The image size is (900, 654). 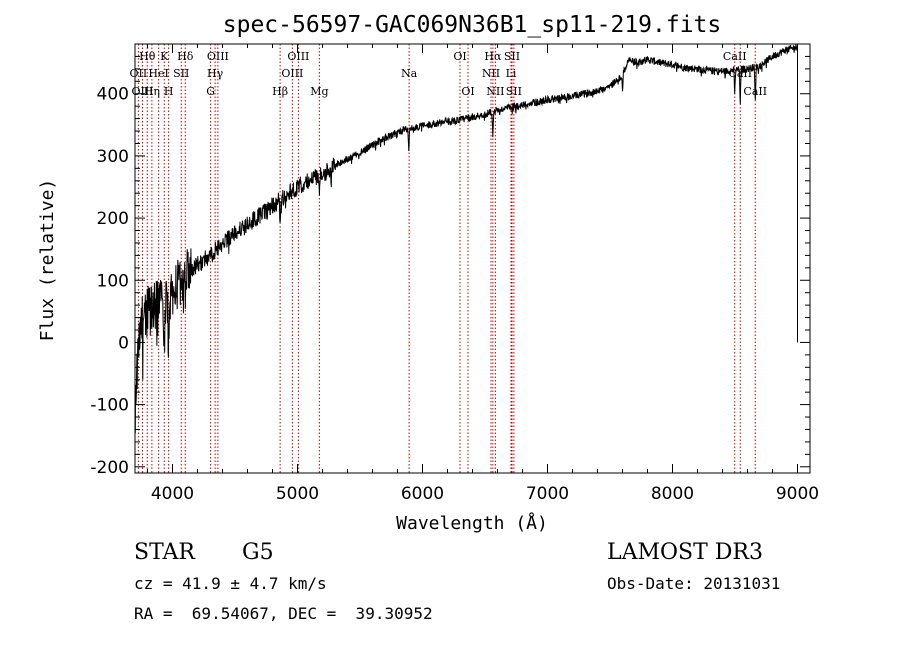 I want to click on line-label-17: OI, so click(x=459, y=56).